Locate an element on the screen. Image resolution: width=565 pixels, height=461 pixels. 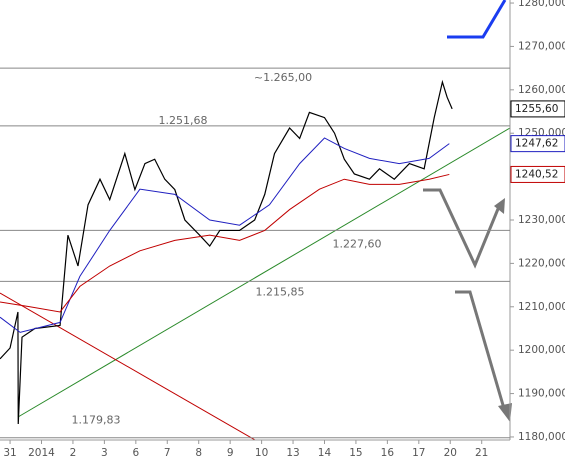
level-label: ~1.265,00 is located at coordinates (283, 77).